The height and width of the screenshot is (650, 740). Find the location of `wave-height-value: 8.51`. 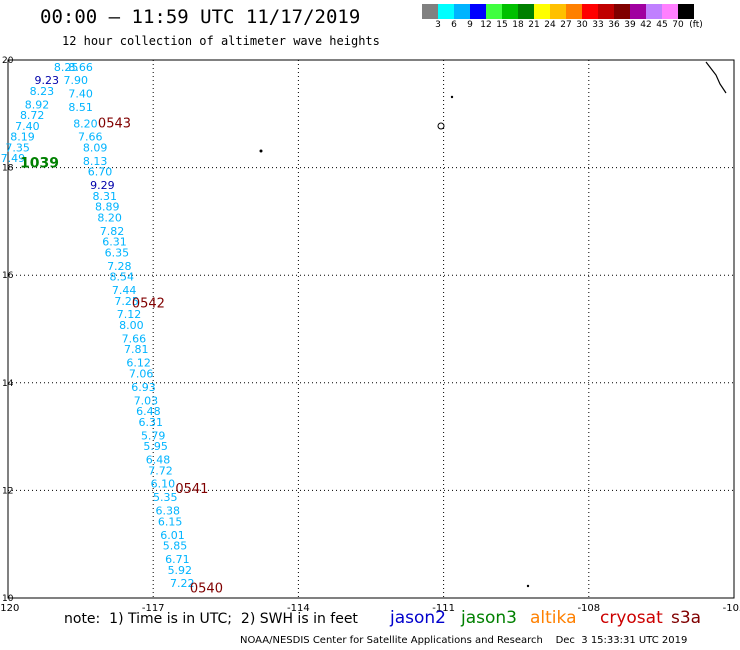

wave-height-value: 8.51 is located at coordinates (80, 107).